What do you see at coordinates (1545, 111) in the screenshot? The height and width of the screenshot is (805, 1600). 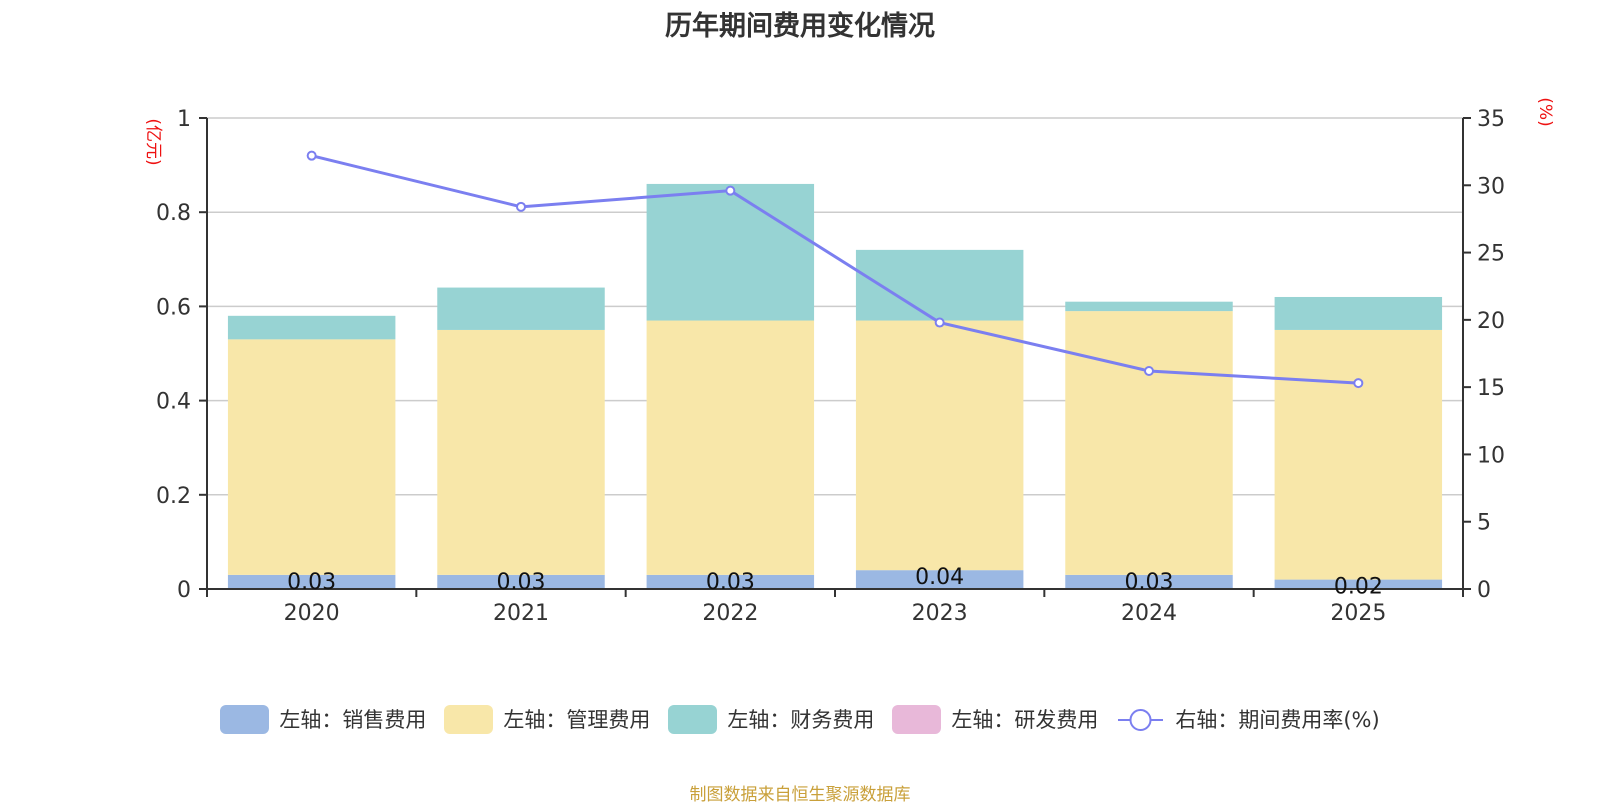 I see `right-axis-unit-label: (%)` at bounding box center [1545, 111].